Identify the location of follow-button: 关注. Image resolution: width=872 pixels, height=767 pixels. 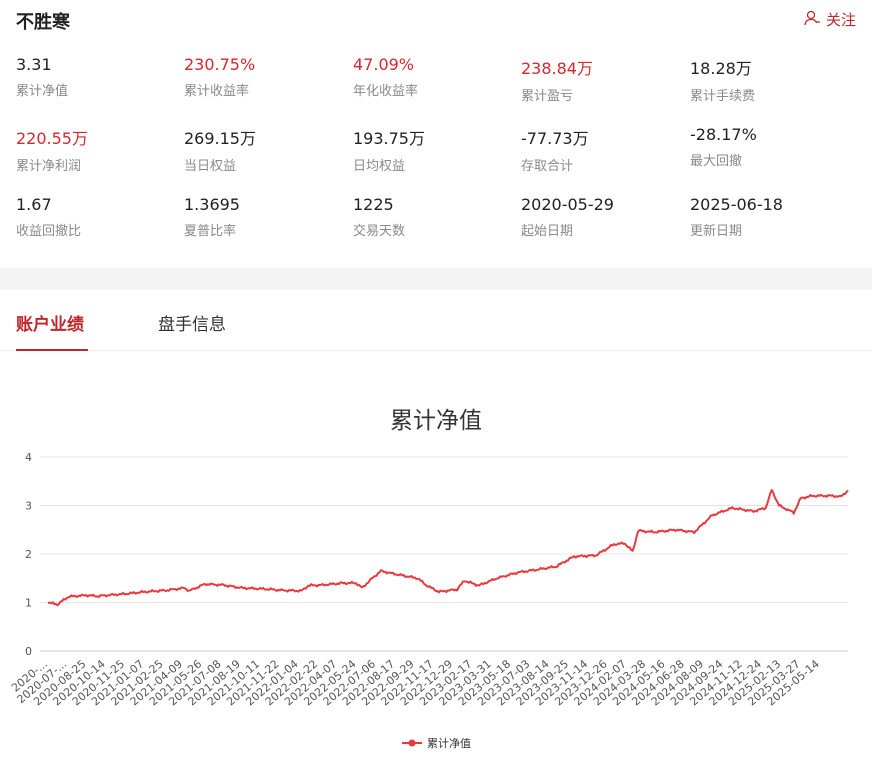
(830, 19).